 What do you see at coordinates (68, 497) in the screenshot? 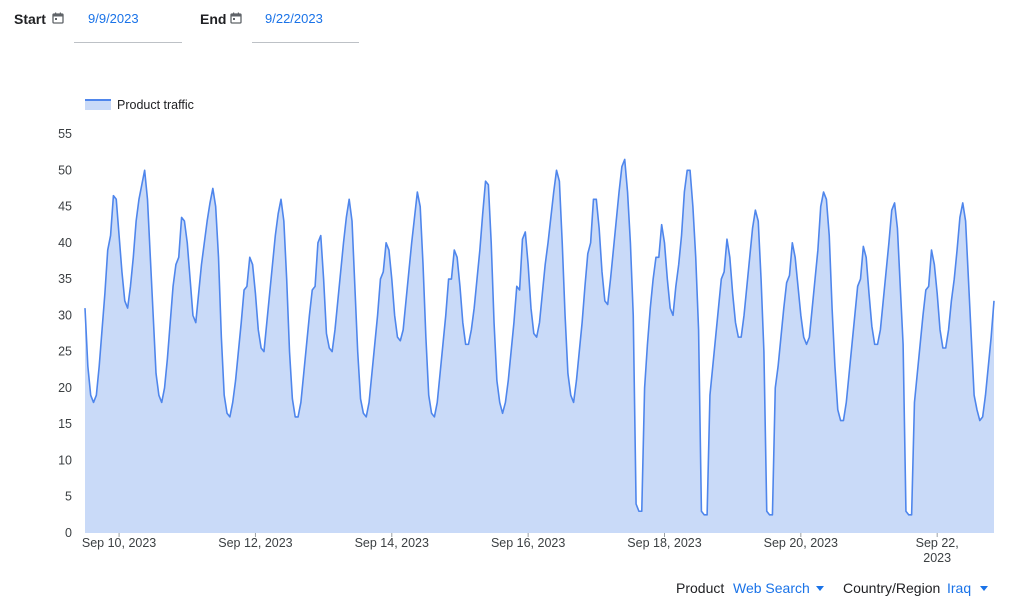
I see `y-tick-label: 5` at bounding box center [68, 497].